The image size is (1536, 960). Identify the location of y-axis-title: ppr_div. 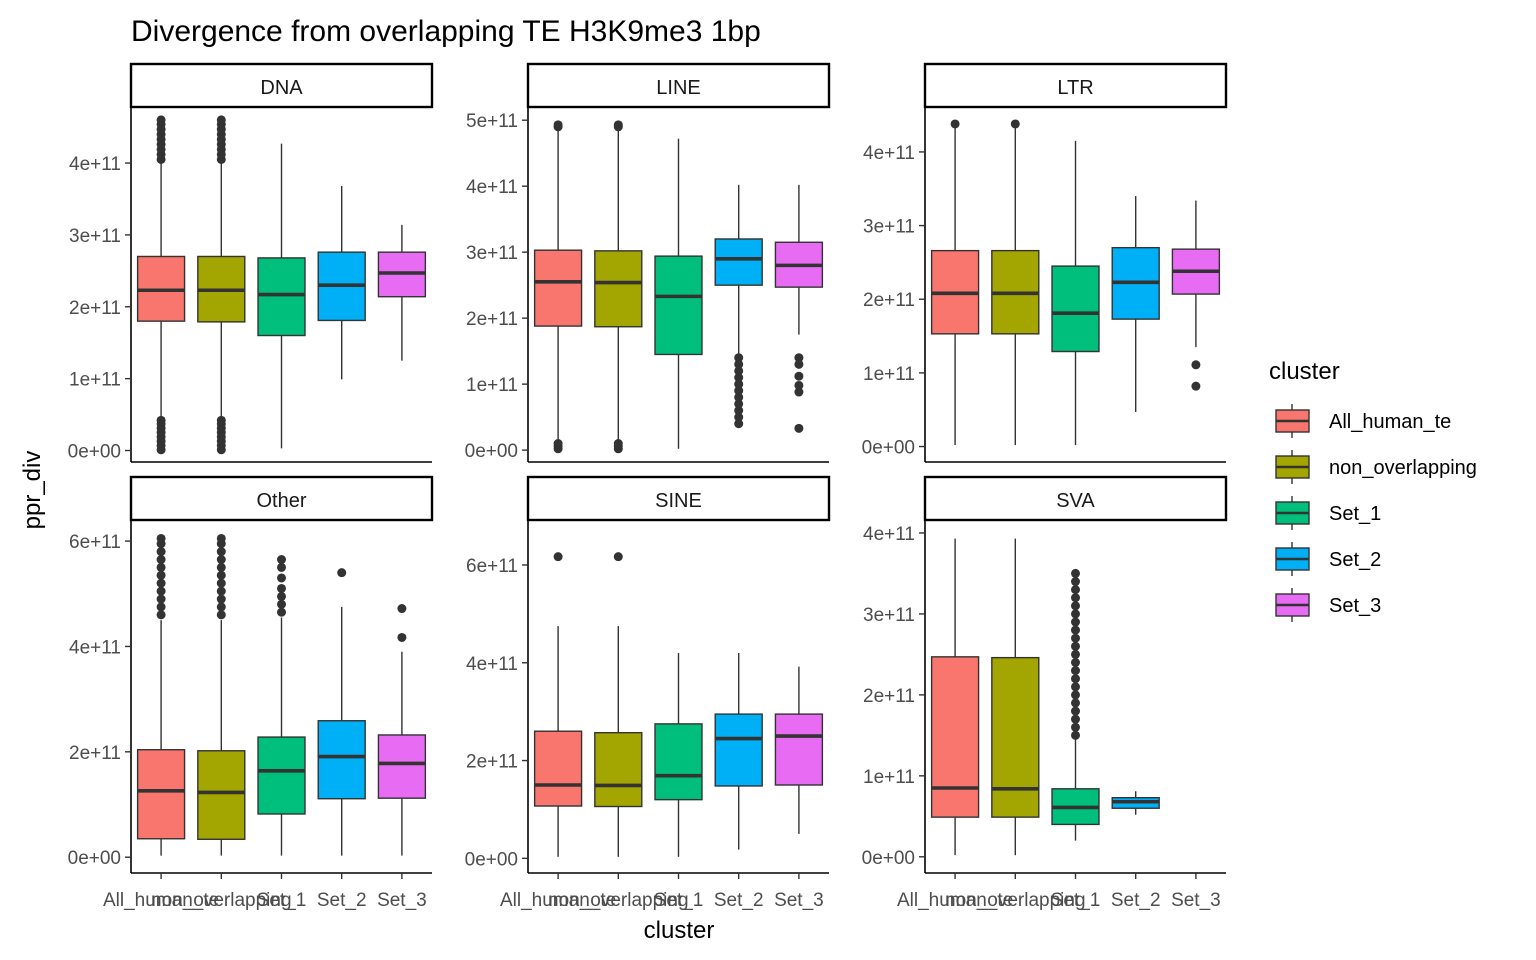
(32, 490).